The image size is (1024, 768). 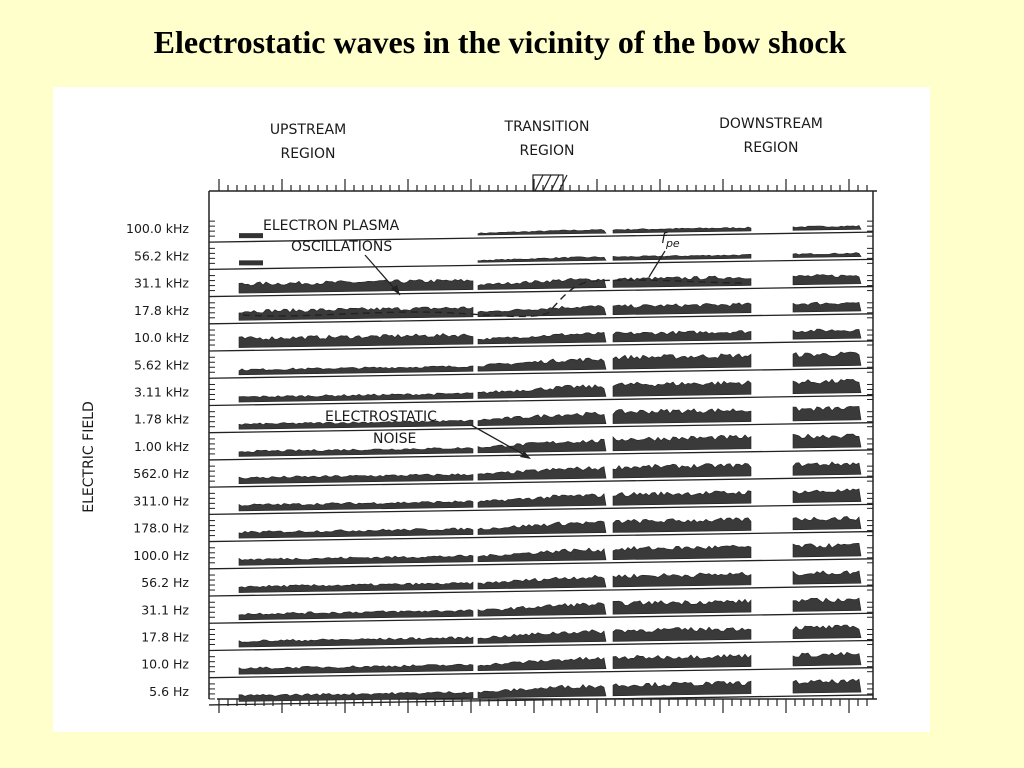 I want to click on electric-field-axis-label: ELECTRIC FIELD, so click(x=89, y=457).